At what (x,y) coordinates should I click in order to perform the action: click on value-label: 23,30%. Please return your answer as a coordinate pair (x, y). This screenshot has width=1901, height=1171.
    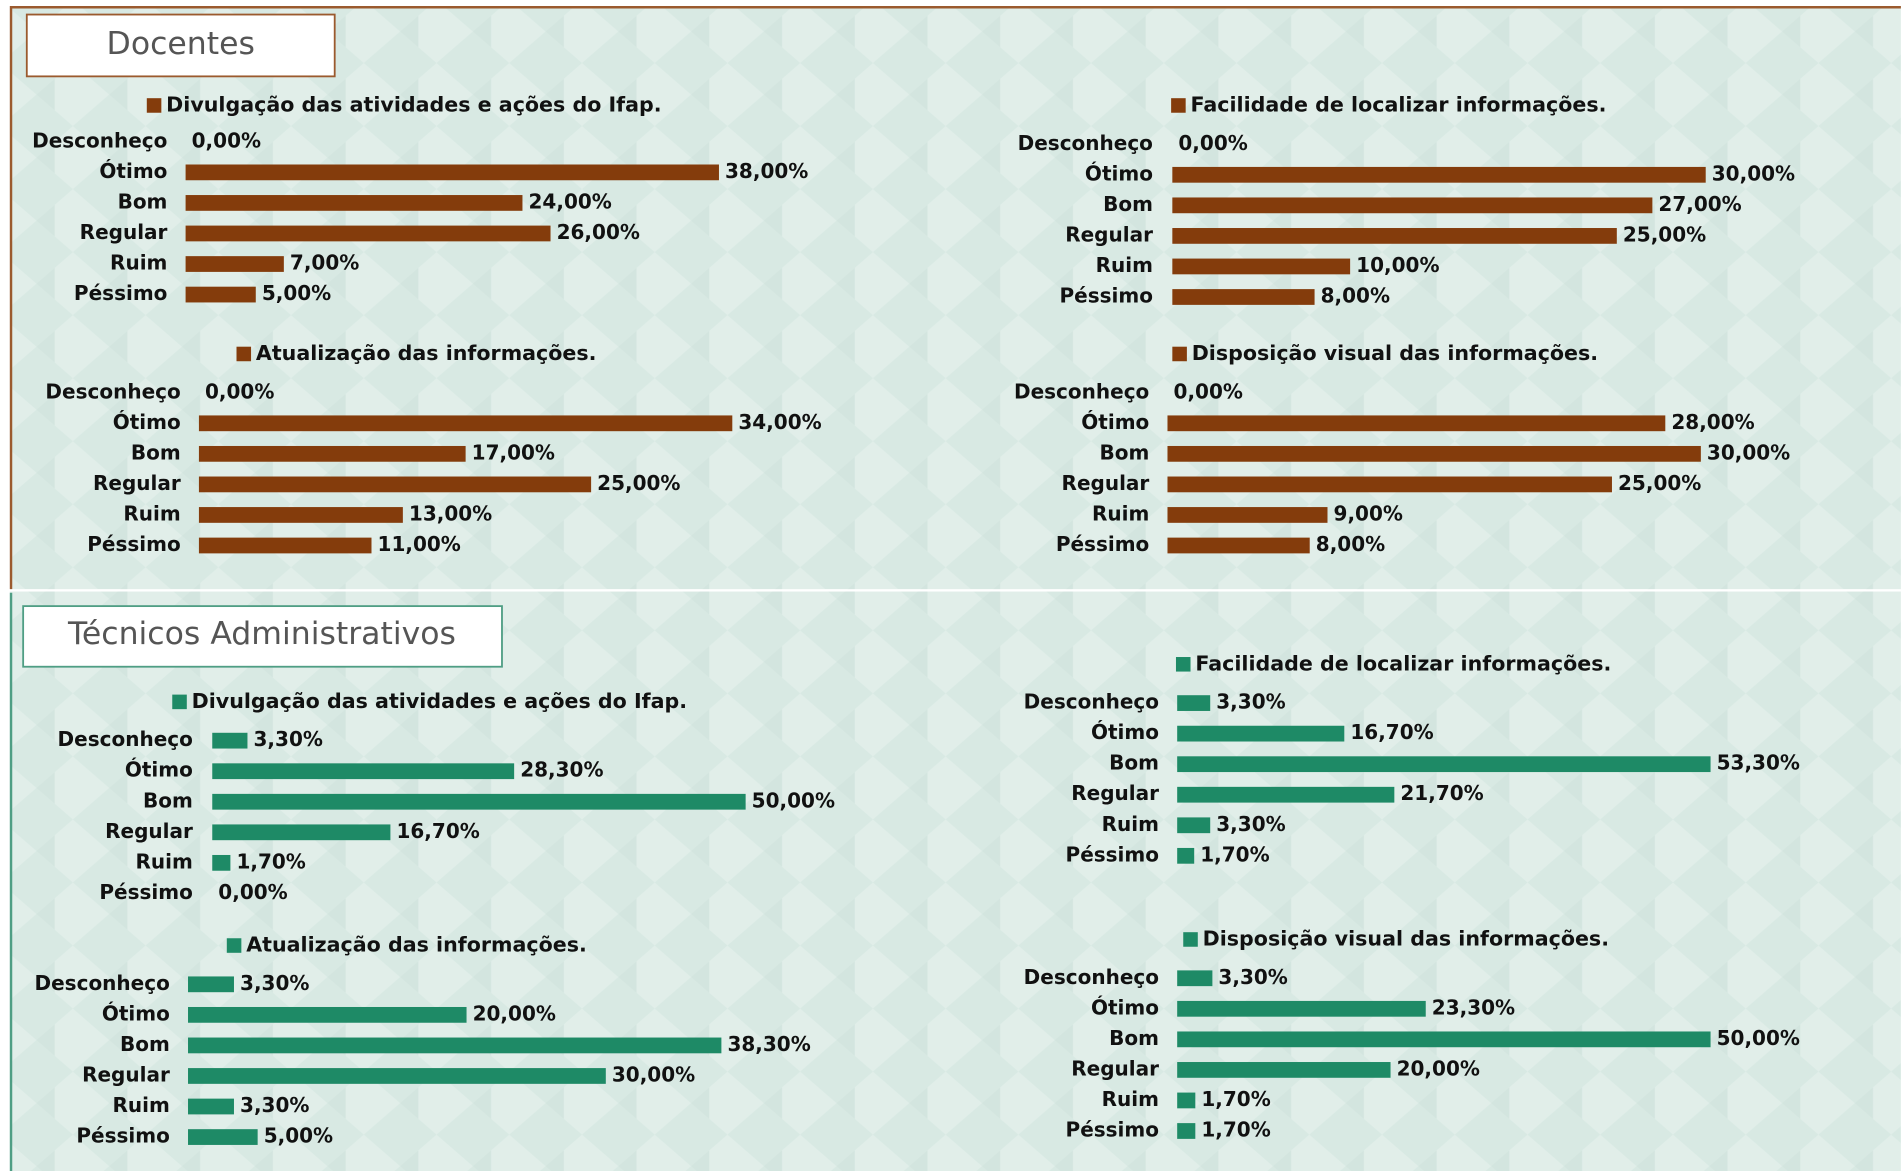
    Looking at the image, I should click on (1473, 1007).